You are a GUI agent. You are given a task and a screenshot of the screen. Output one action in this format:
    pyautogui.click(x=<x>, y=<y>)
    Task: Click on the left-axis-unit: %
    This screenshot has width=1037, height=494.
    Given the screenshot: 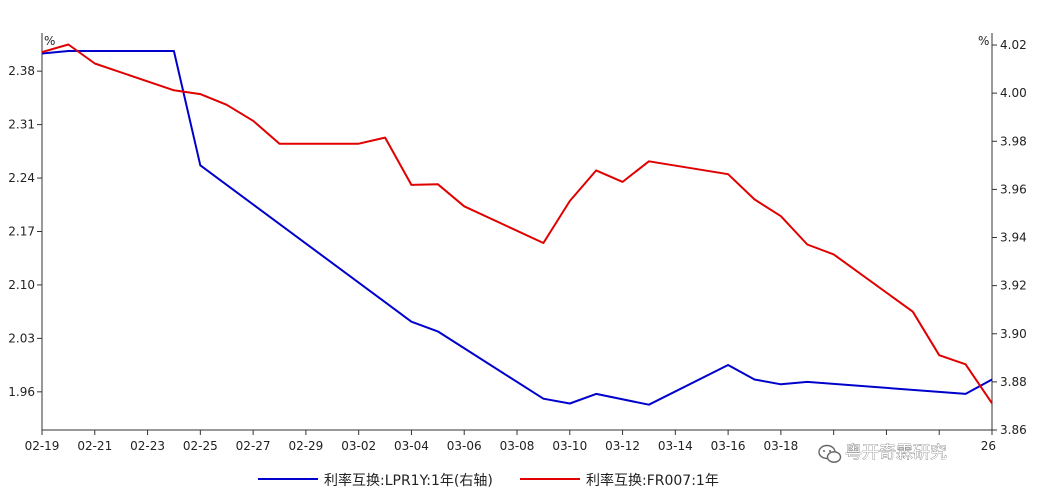 What is the action you would take?
    pyautogui.click(x=49, y=41)
    